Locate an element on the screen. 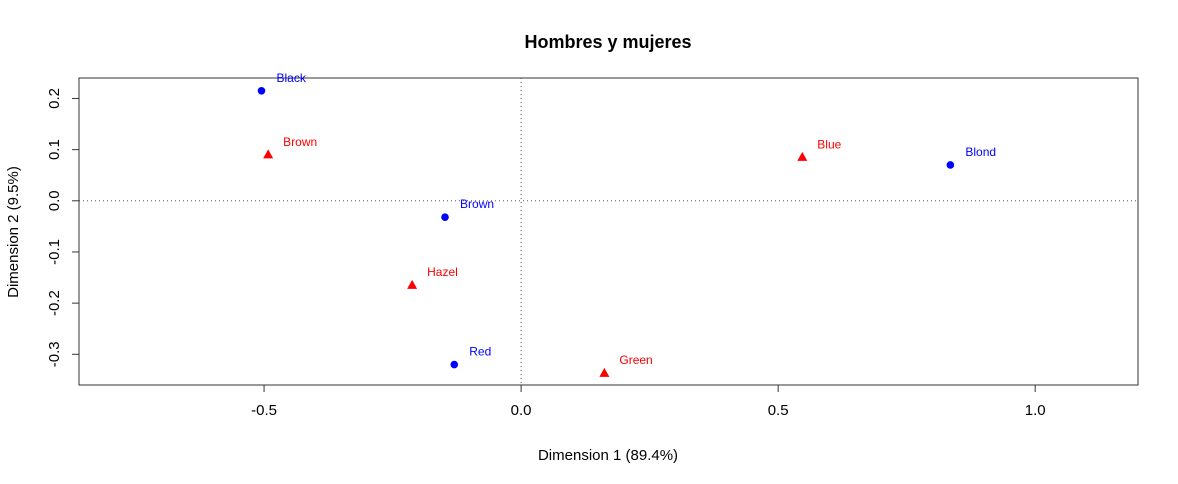 This screenshot has width=1178, height=484. point-label-black: Black is located at coordinates (291, 78).